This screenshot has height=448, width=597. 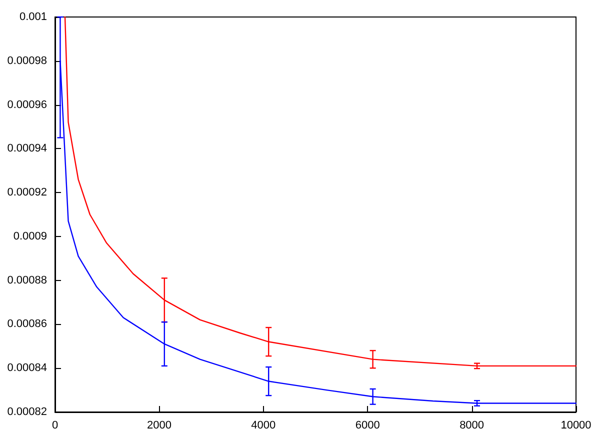 What do you see at coordinates (159, 426) in the screenshot?
I see `x-tick-label: 2000` at bounding box center [159, 426].